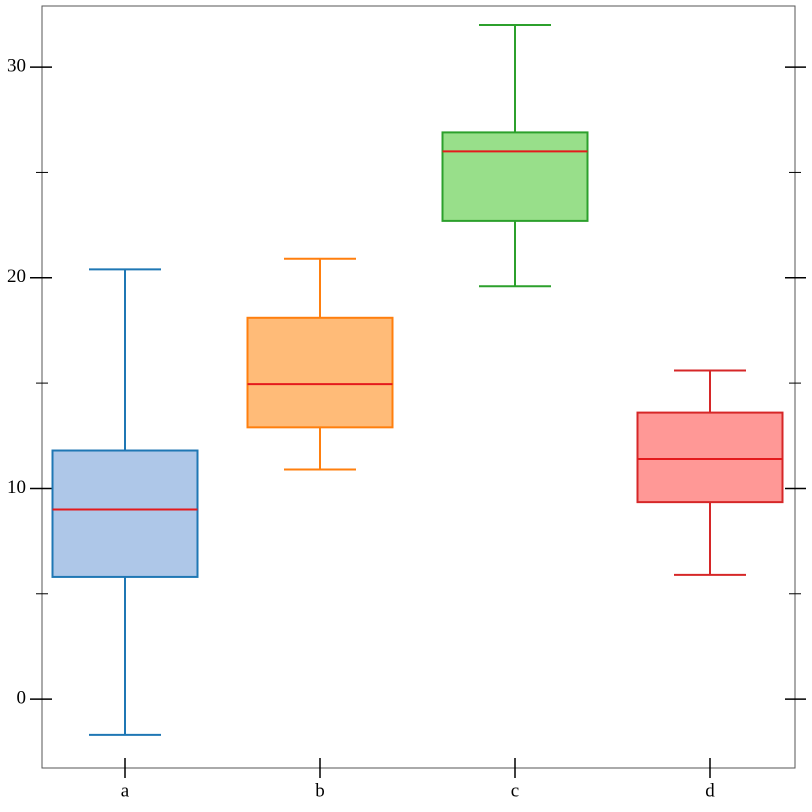 Image resolution: width=812 pixels, height=812 pixels. Describe the element at coordinates (320, 790) in the screenshot. I see `x-tick-label: b` at that location.